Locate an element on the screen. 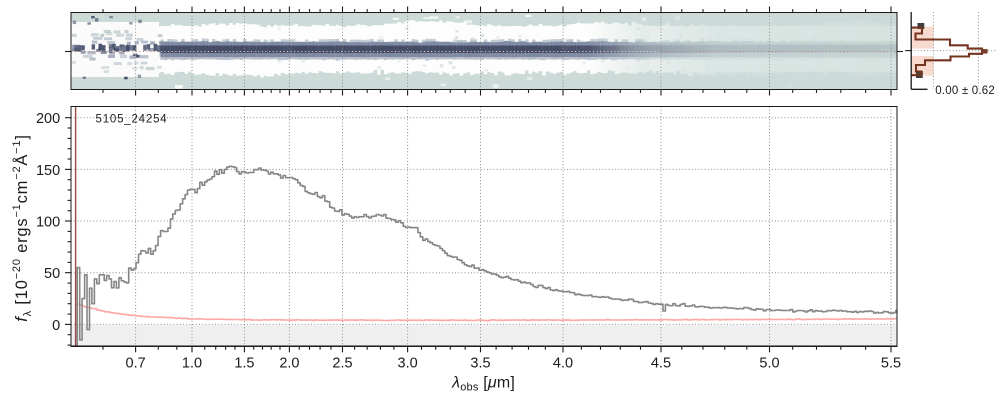 This screenshot has height=405, width=1000. svg-text: 200 is located at coordinates (48, 119).